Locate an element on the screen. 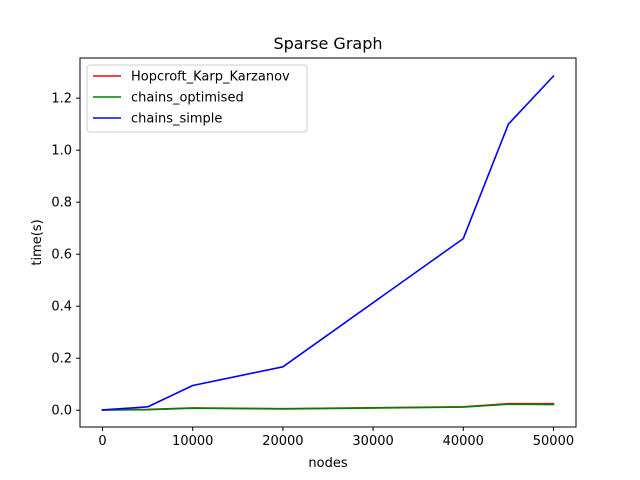  y-tick-label: 0.6 is located at coordinates (61, 255).